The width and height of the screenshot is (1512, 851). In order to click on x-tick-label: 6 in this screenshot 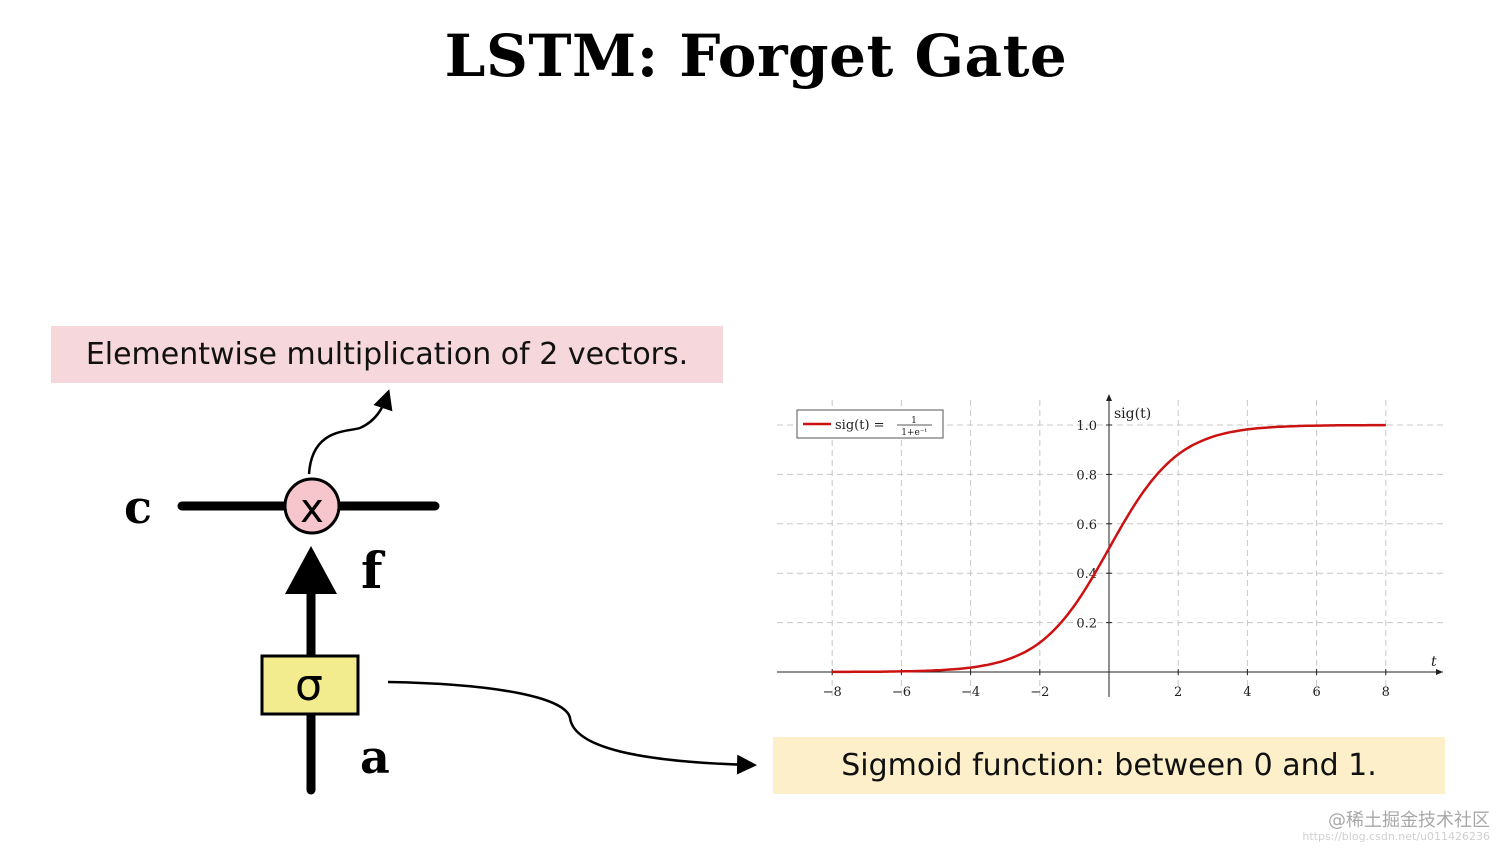, I will do `click(1316, 692)`.